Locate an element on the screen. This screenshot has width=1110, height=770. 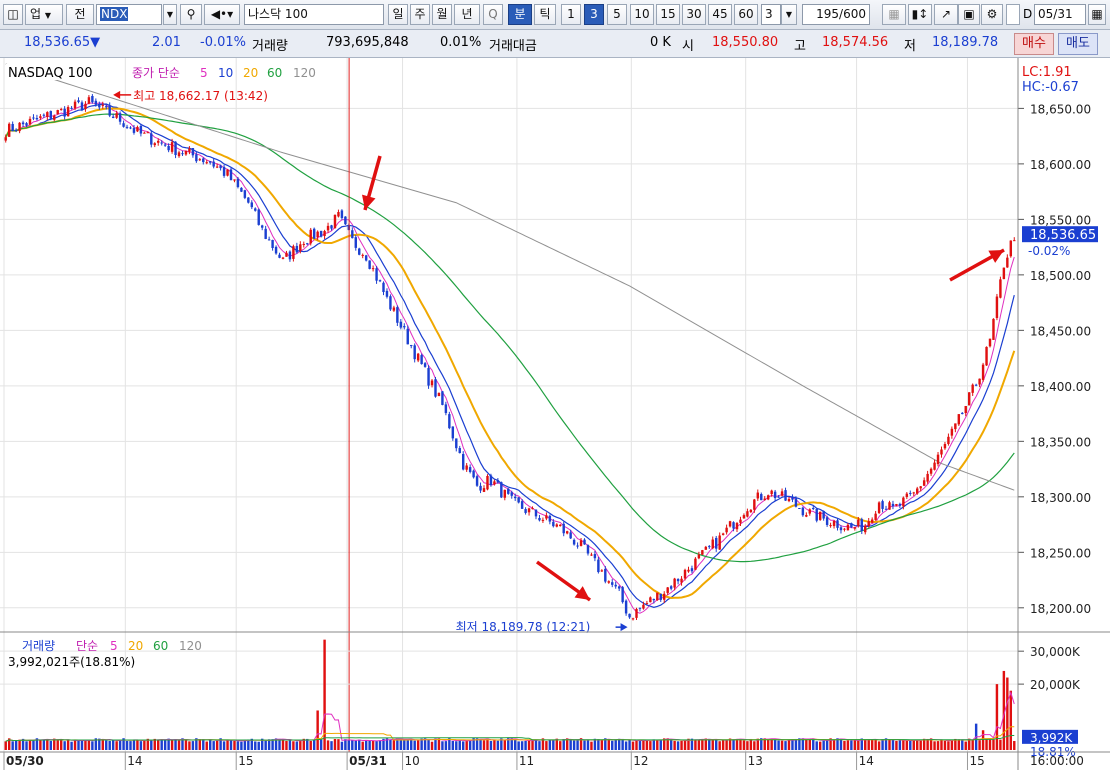
volume-pct: 0.01% is located at coordinates (461, 42).